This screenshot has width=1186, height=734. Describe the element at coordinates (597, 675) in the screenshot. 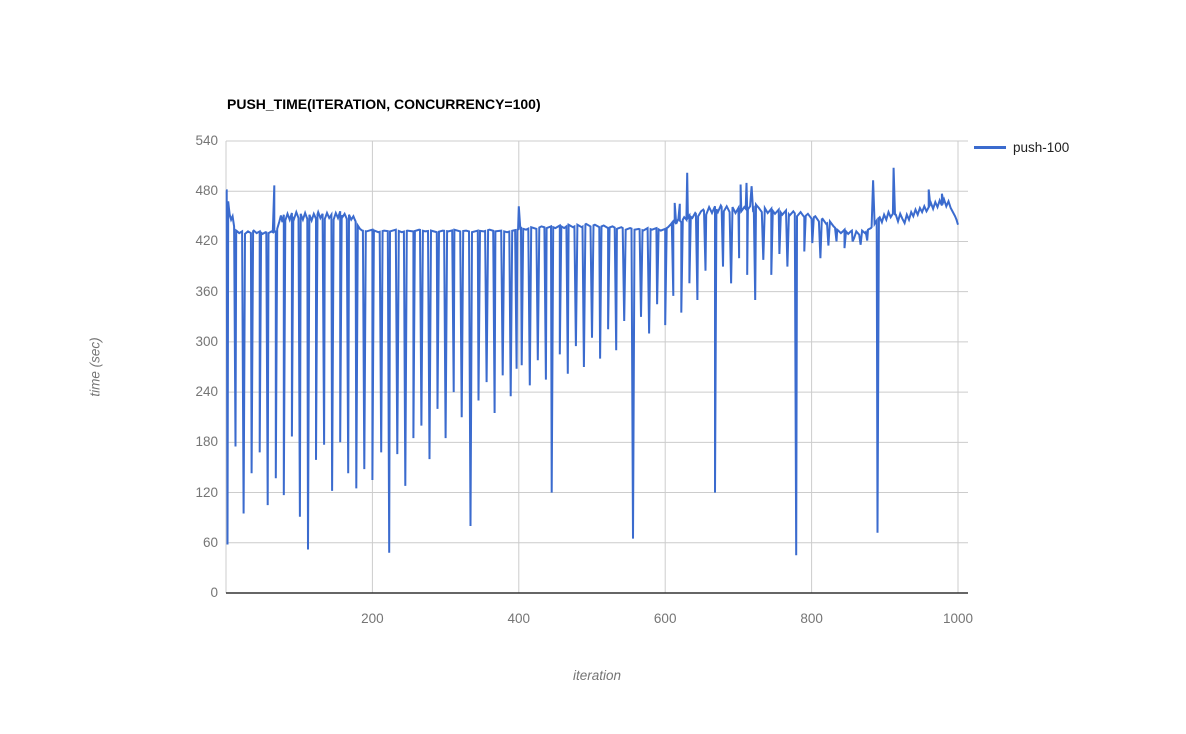

I see `x-axis-title: iteration` at that location.